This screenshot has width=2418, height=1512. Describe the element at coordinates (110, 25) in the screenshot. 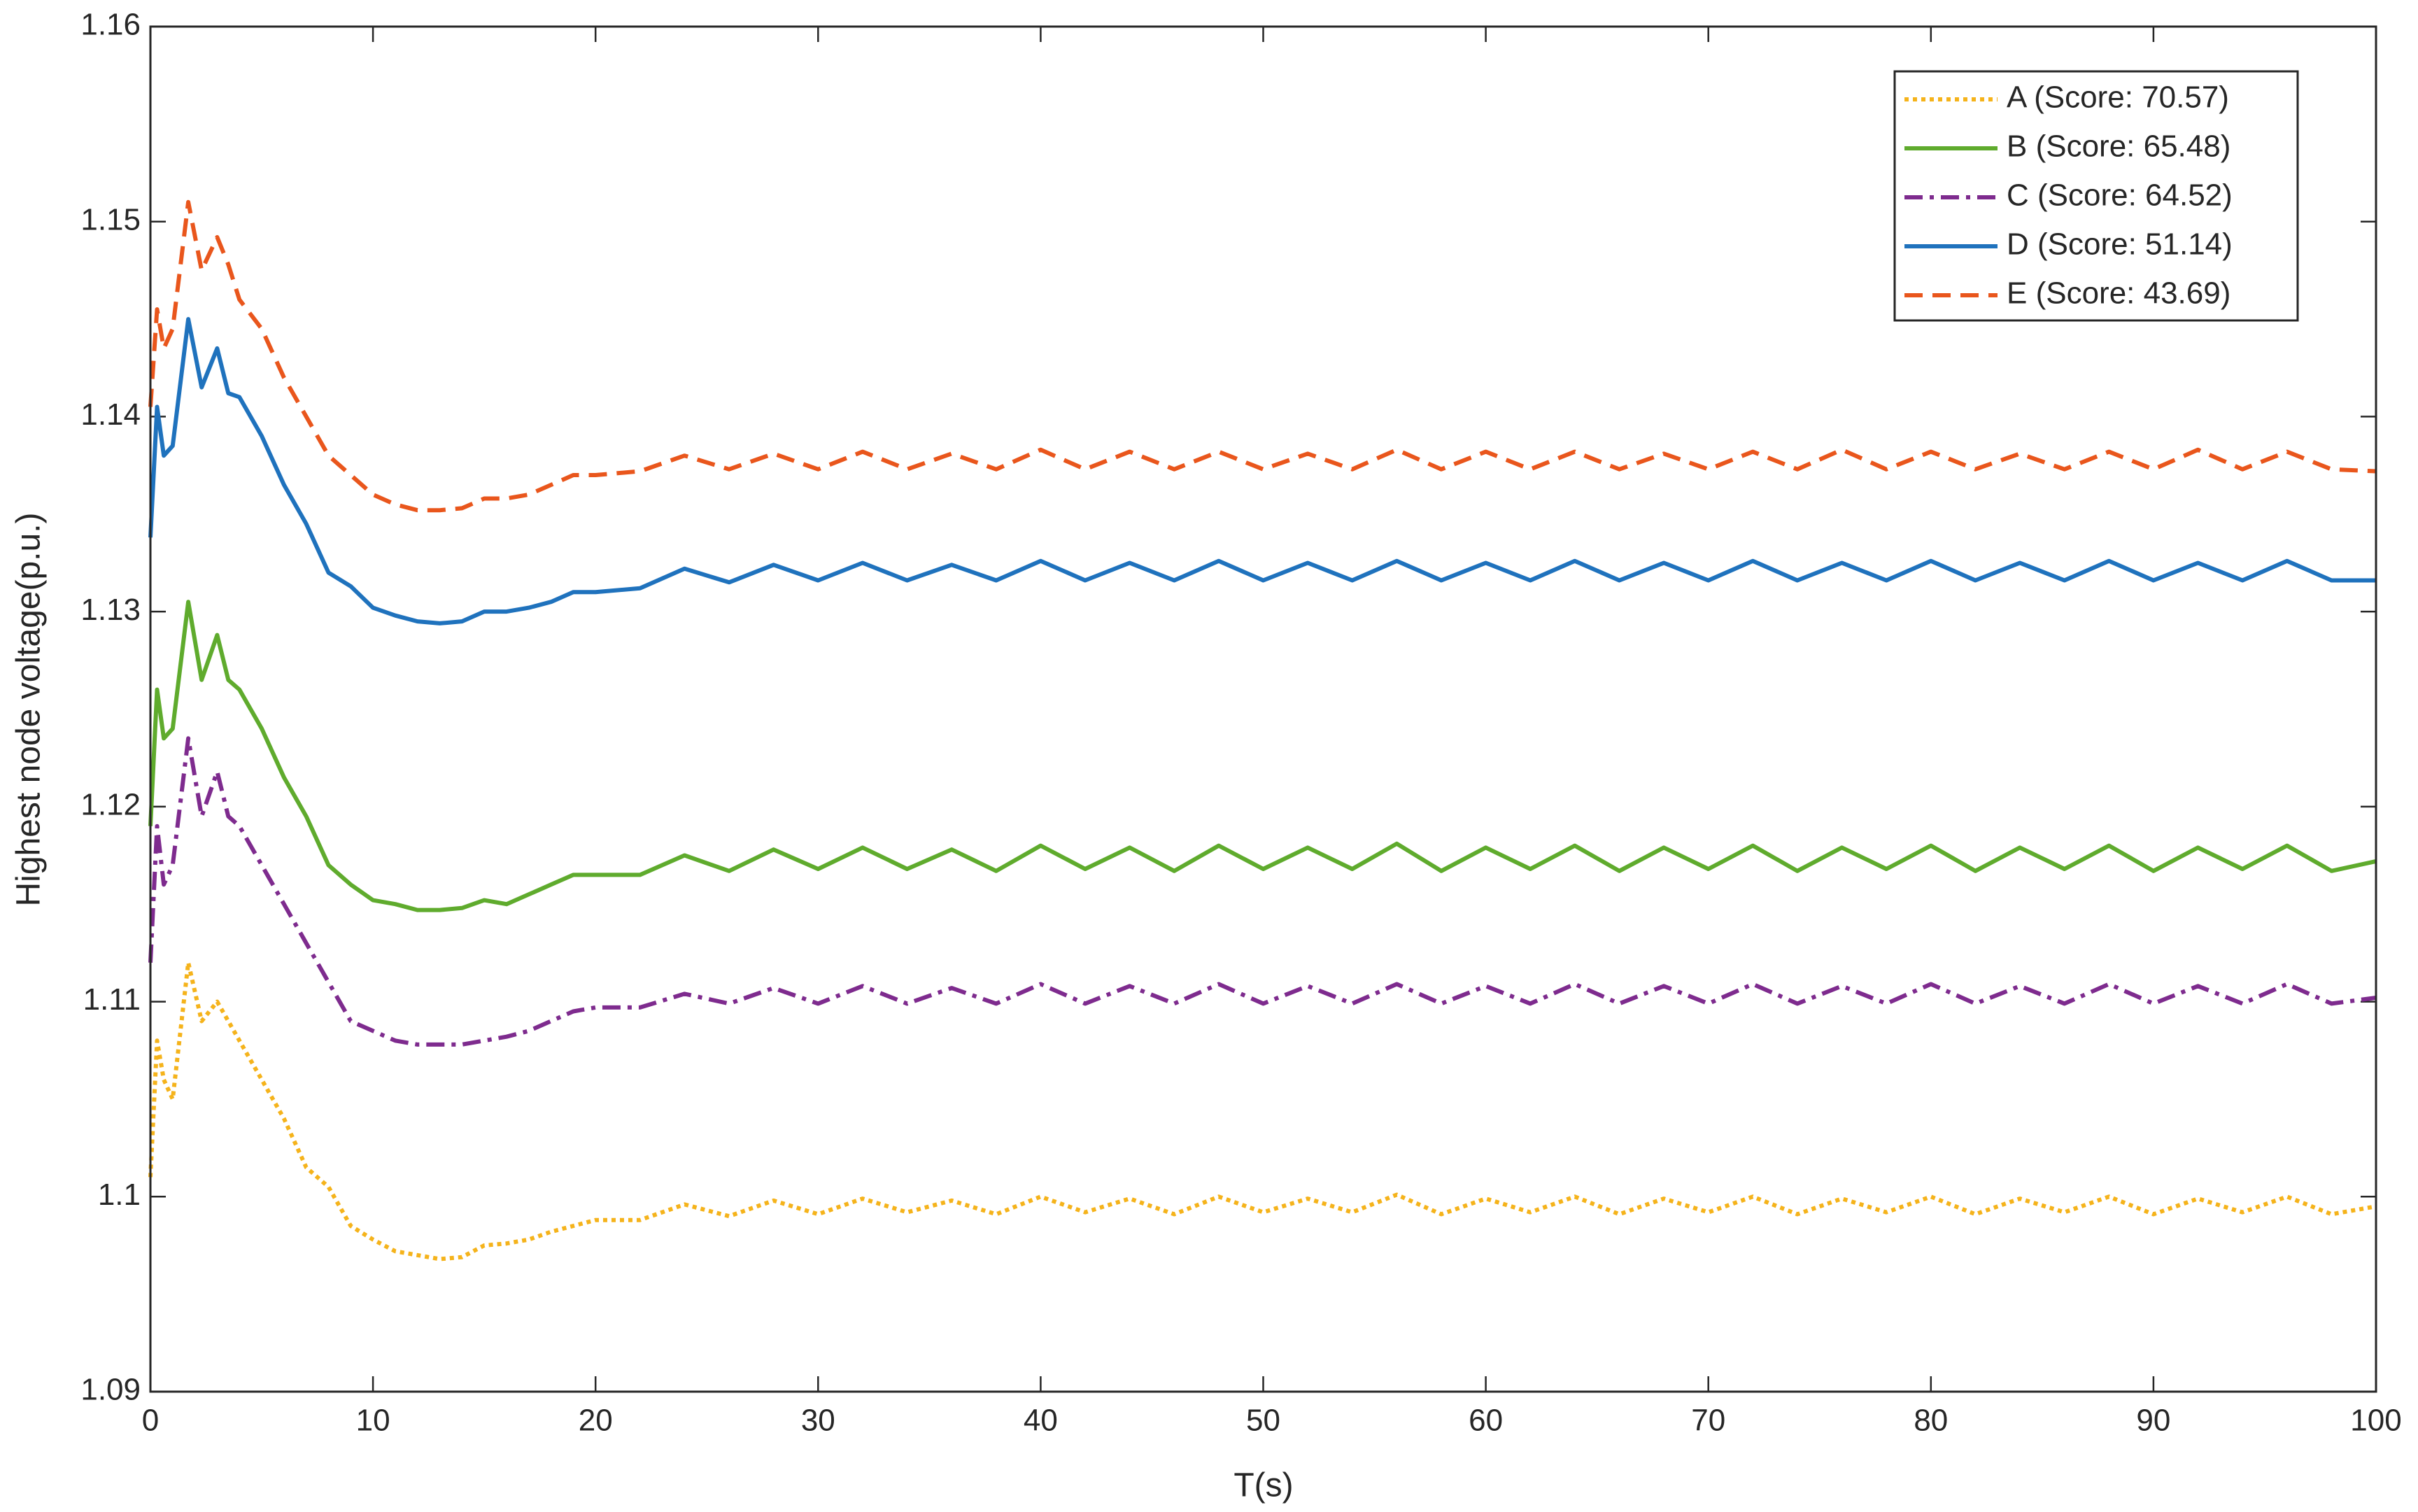

I see `y-tick-label: 1.16` at that location.